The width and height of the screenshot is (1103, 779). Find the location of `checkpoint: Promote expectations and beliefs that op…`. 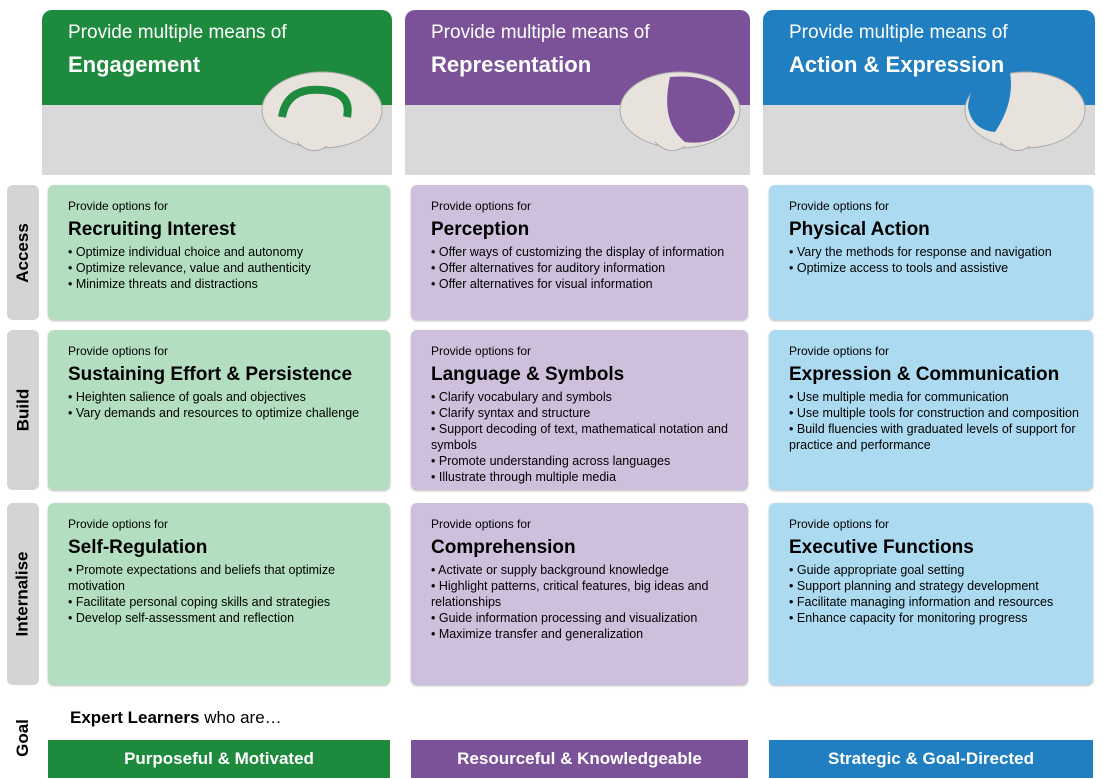

checkpoint: Promote expectations and beliefs that op… is located at coordinates (224, 578).